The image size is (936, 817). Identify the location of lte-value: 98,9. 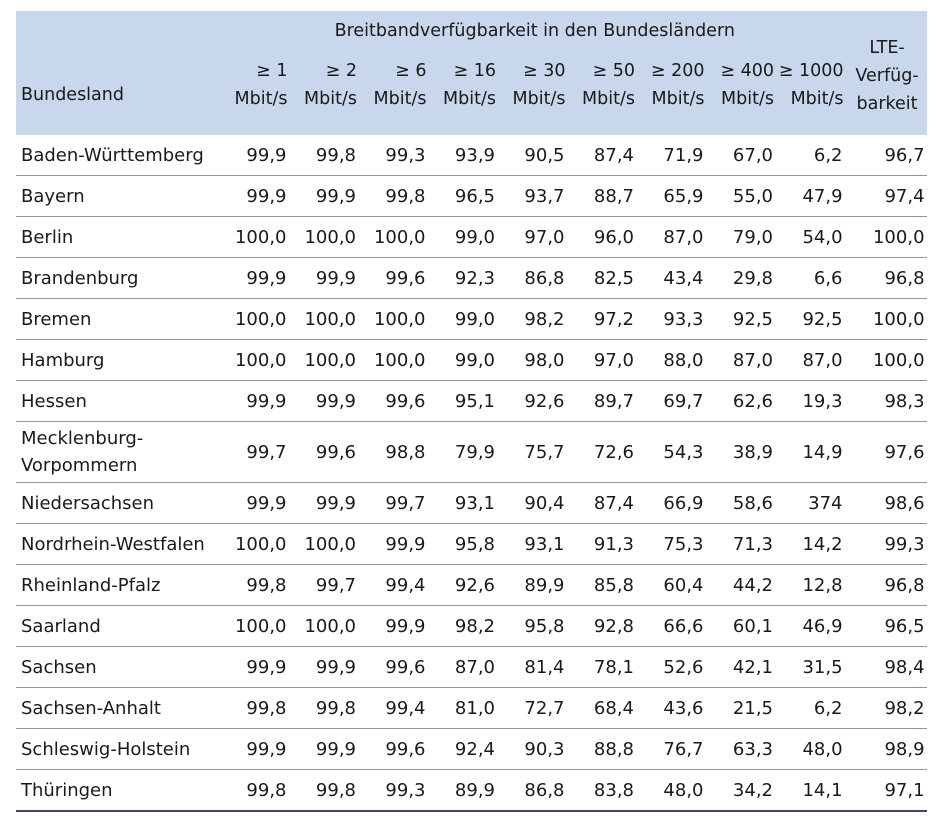
(887, 749).